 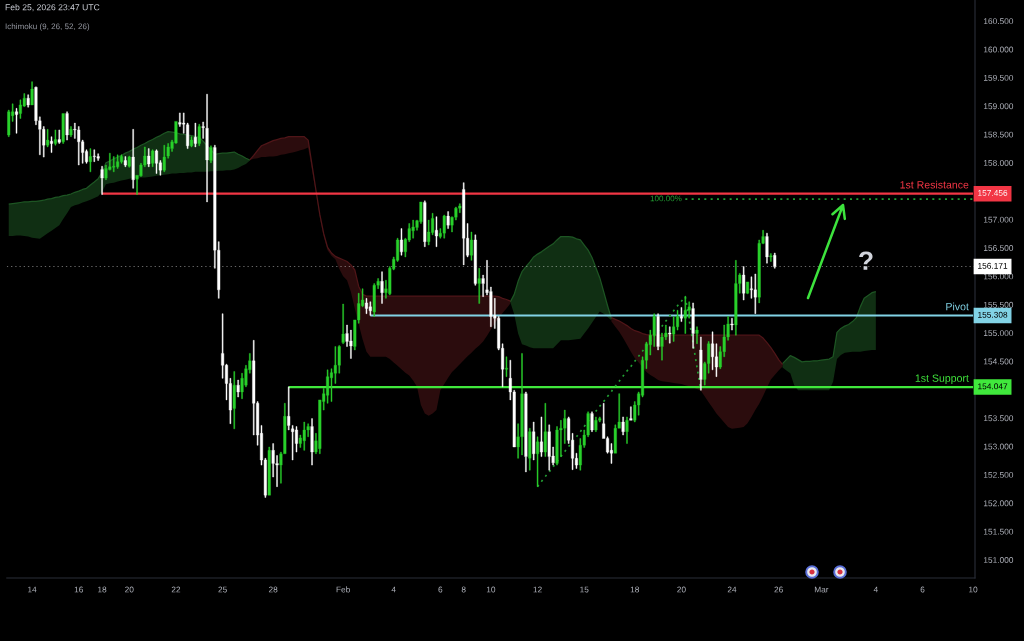 I want to click on ref-line-label: 156.171, so click(x=993, y=265).